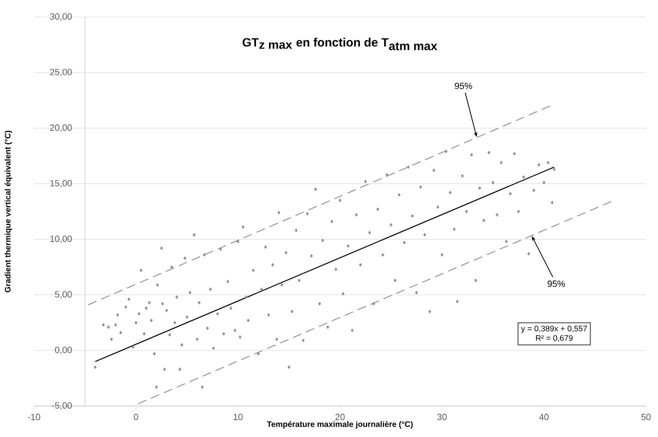 Image resolution: width=658 pixels, height=437 pixels. What do you see at coordinates (62, 406) in the screenshot?
I see `y-tick-label: -5,00` at bounding box center [62, 406].